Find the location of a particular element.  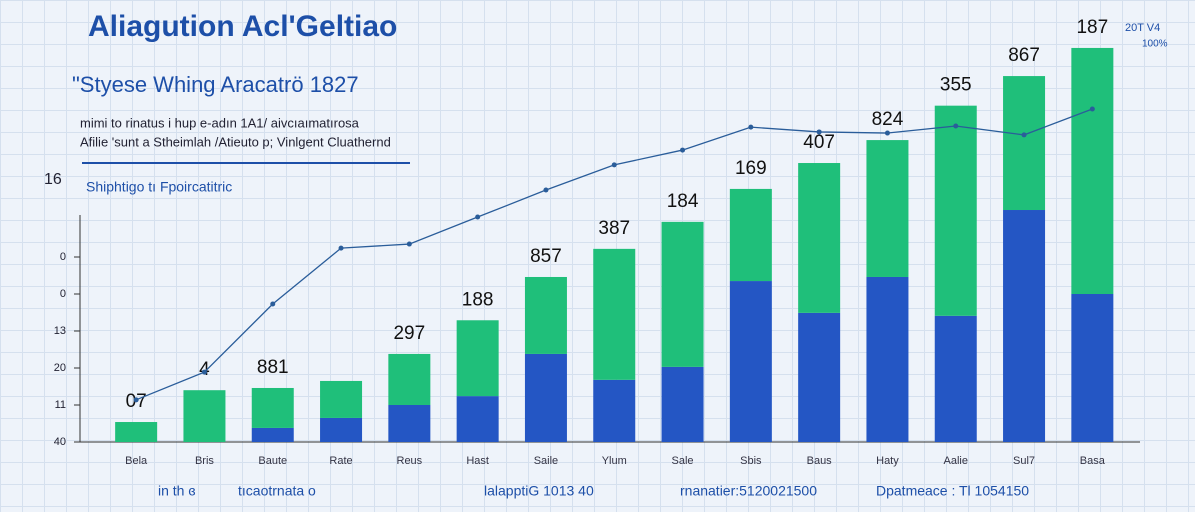

y-tick-label: 20 is located at coordinates (60, 368).